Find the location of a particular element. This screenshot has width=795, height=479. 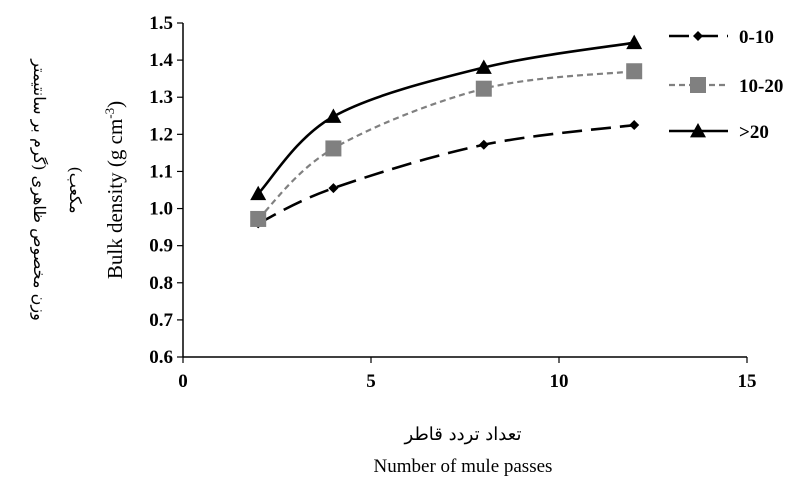

y-tick-label: 1.1 is located at coordinates (161, 171).